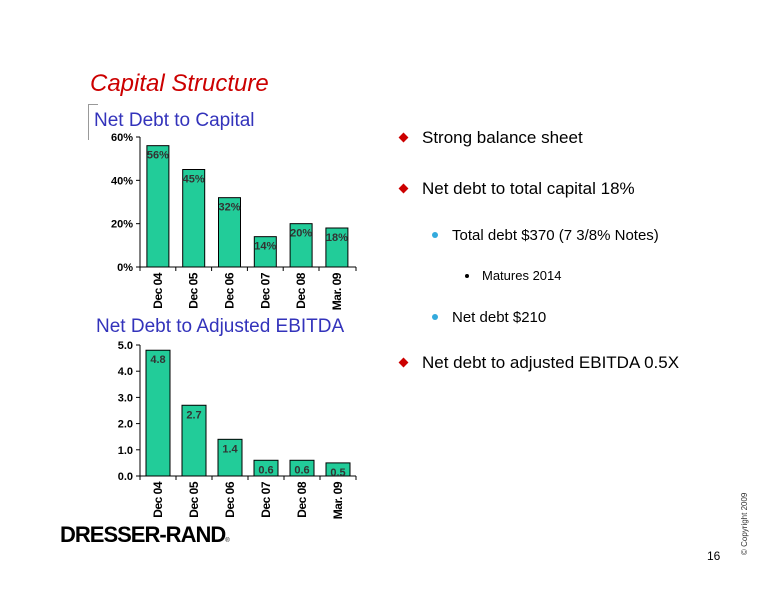 This screenshot has width=776, height=600. Describe the element at coordinates (194, 180) in the screenshot. I see `data-label: 45%` at that location.